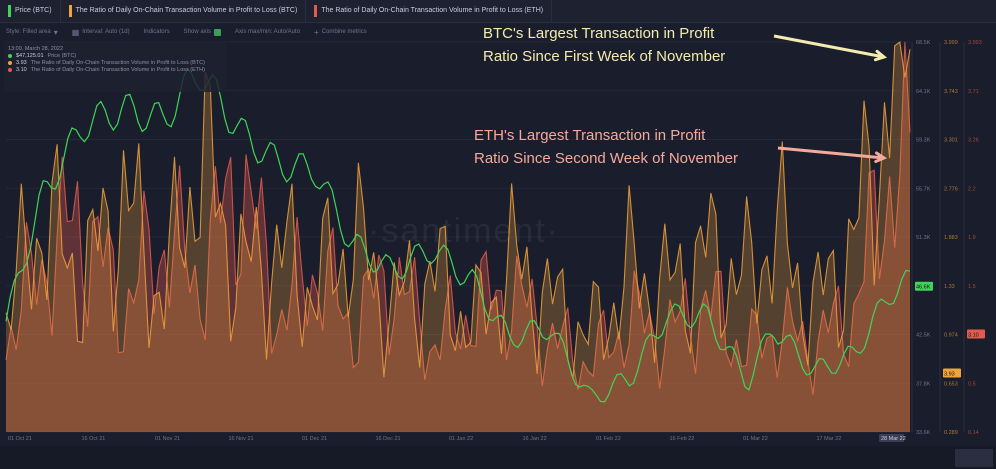 The height and width of the screenshot is (469, 996). Describe the element at coordinates (20, 439) in the screenshot. I see `x-tick-label: 01 Oct 21` at that location.